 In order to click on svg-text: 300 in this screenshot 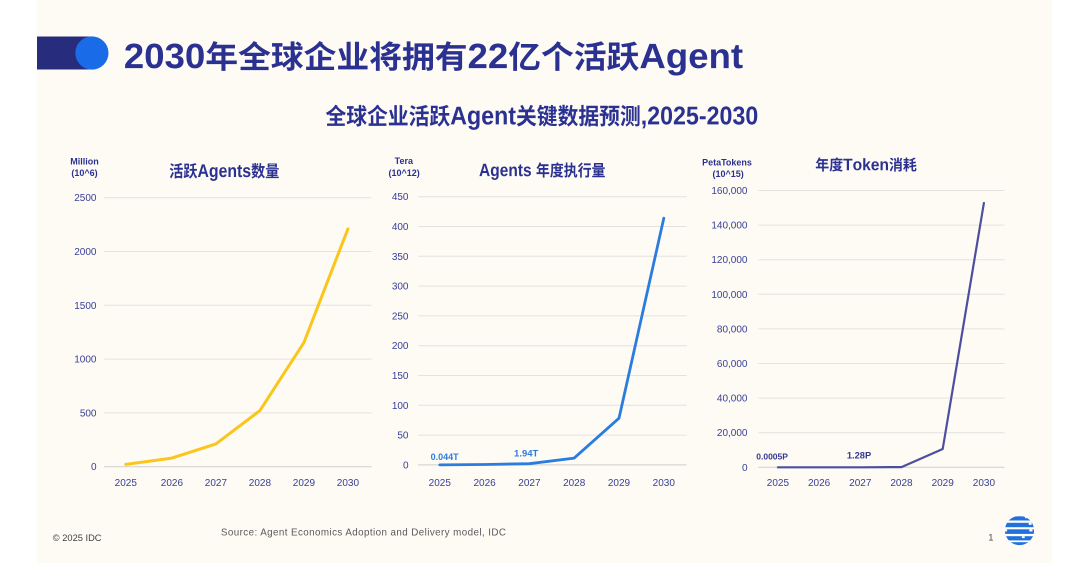, I will do `click(400, 287)`.